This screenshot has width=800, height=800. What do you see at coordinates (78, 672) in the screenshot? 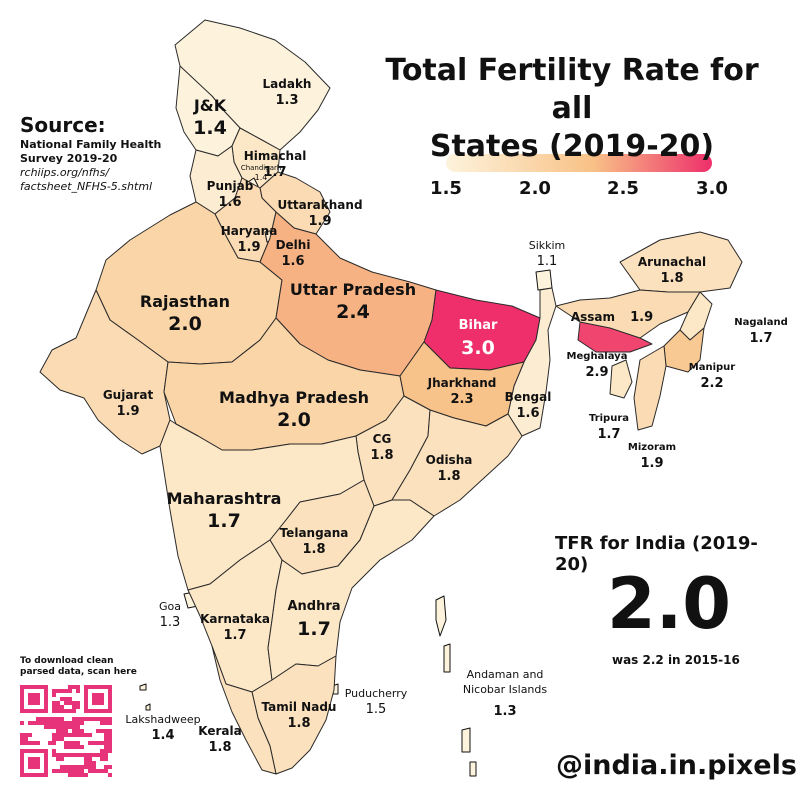
I see `qr-caption-line2: parsed data, scan here` at bounding box center [78, 672].